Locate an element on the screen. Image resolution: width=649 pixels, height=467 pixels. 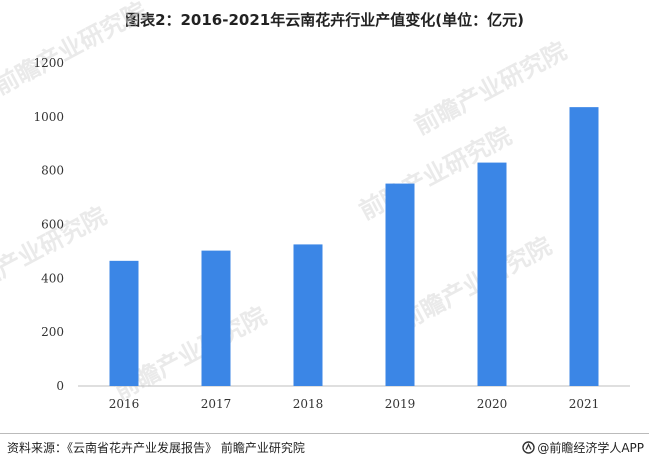
chart-title: 图表2：2016-2021年云南花卉行业产值变化(单位：亿元) is located at coordinates (324, 20).